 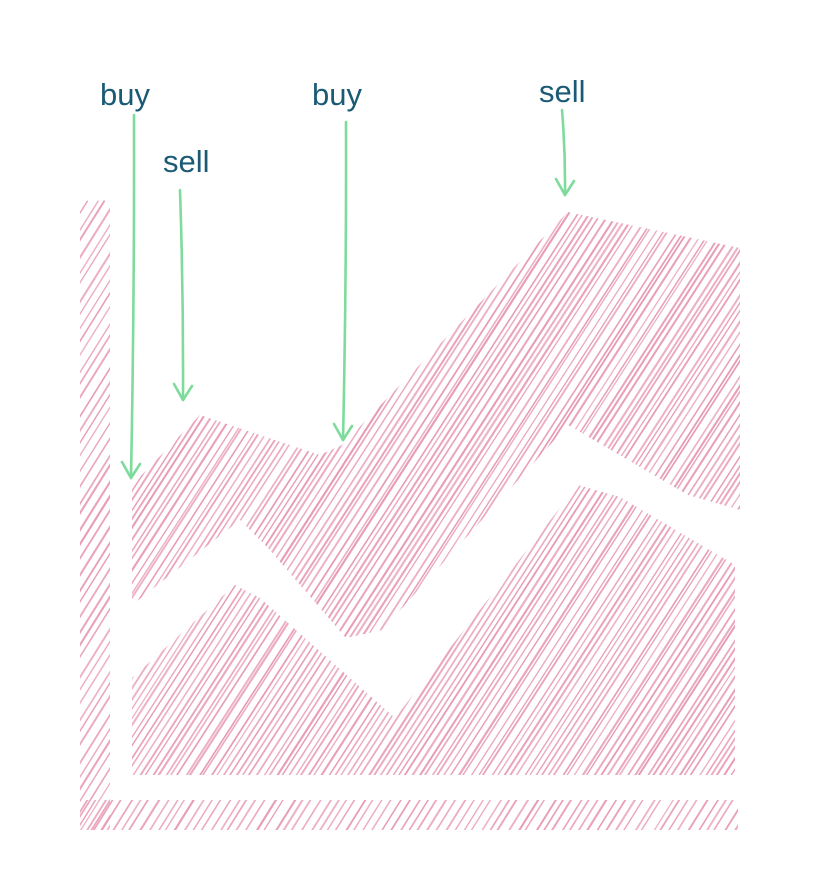 What do you see at coordinates (186, 161) in the screenshot?
I see `annotation-label-sell-1: sell` at bounding box center [186, 161].